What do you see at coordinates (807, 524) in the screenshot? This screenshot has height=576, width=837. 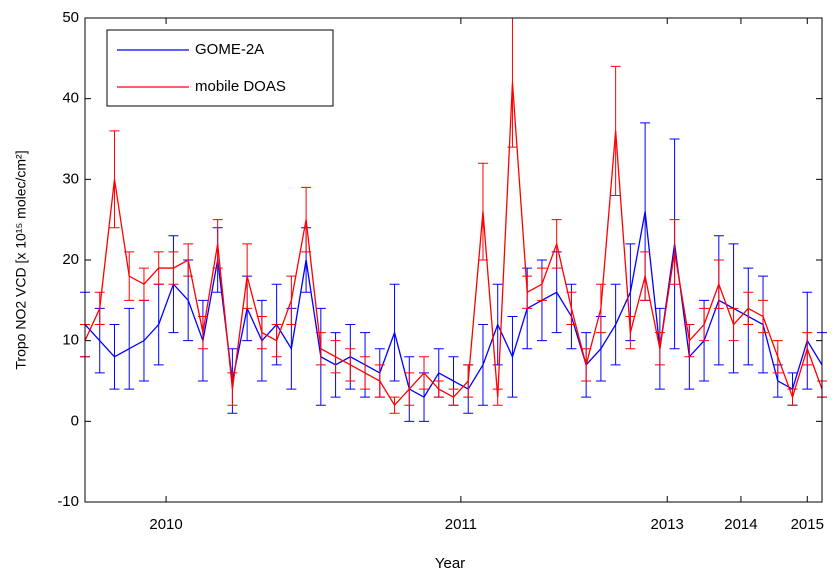 I see `x-tick-label: 2015` at bounding box center [807, 524].